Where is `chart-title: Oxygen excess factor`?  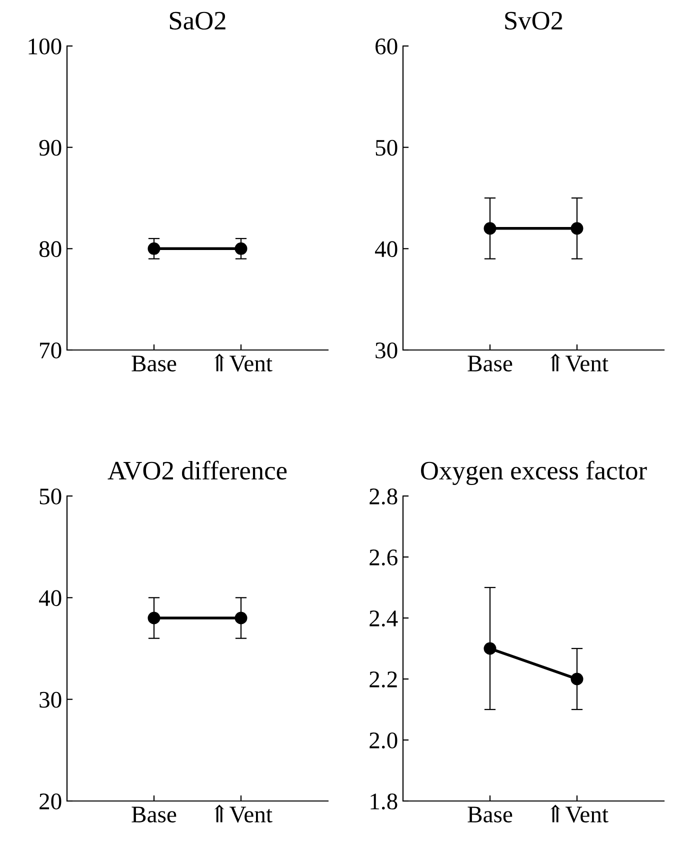 chart-title: Oxygen excess factor is located at coordinates (534, 473).